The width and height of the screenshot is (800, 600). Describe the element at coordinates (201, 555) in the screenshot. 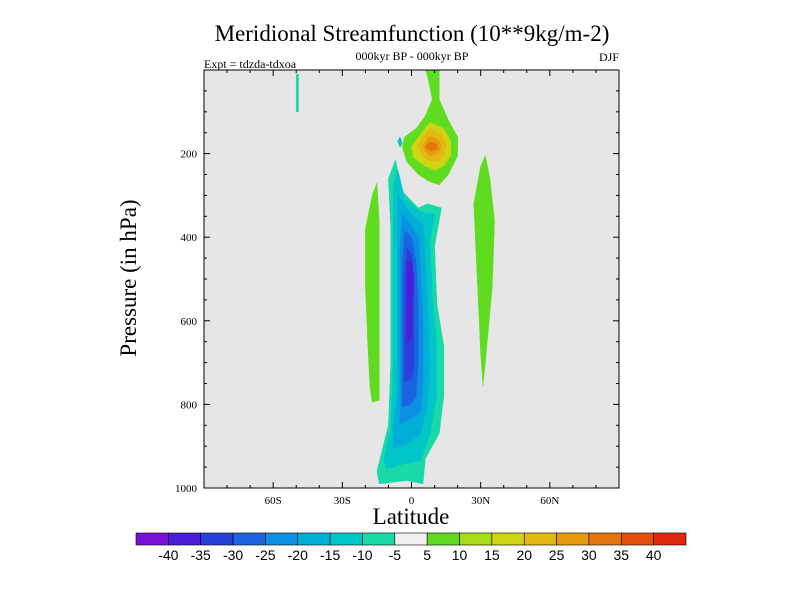

I see `colorbar-label: -35` at that location.